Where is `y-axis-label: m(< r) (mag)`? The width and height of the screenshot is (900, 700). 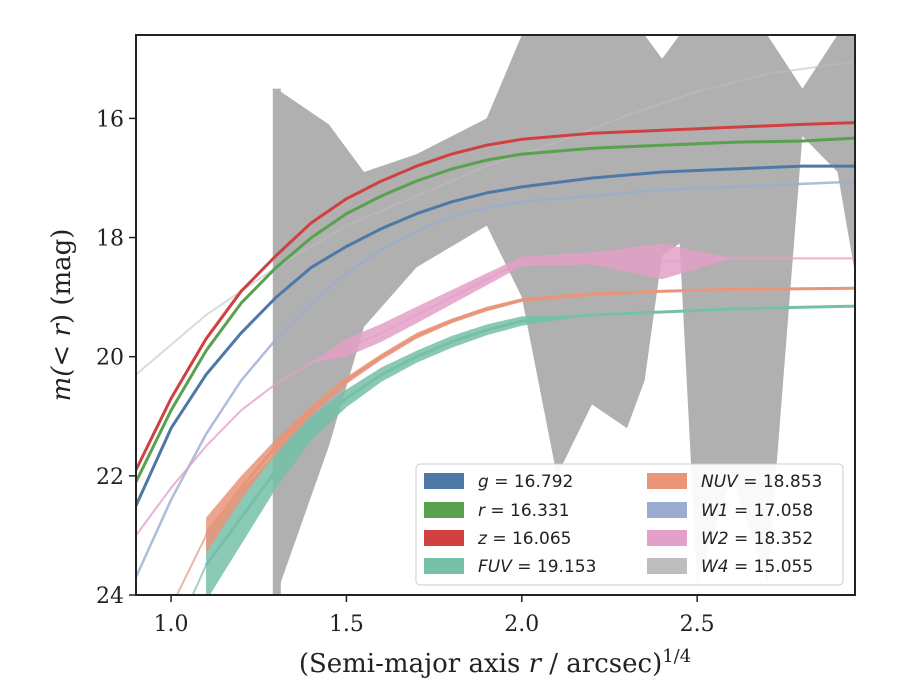 y-axis-label: m(< r) (mag) is located at coordinates (62, 315).